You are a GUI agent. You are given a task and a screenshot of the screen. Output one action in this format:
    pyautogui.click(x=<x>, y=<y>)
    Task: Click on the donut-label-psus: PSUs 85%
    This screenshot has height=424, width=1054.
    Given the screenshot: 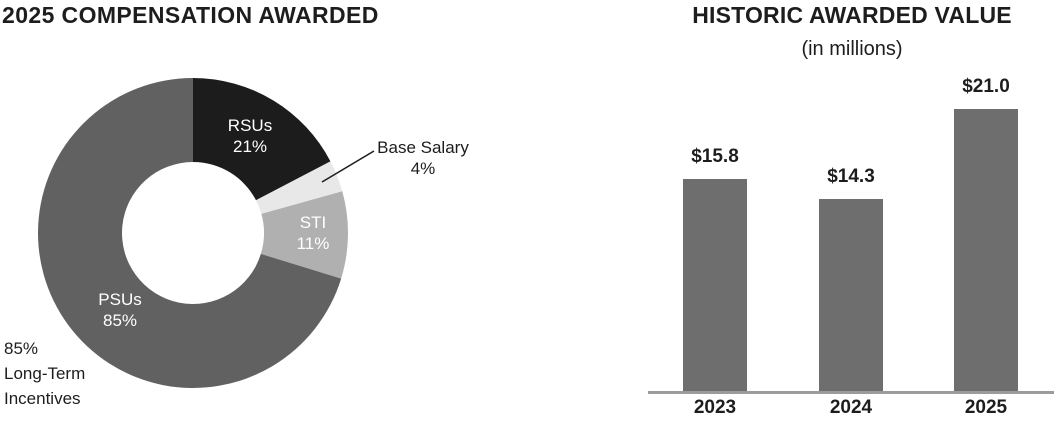 What is the action you would take?
    pyautogui.click(x=119, y=310)
    